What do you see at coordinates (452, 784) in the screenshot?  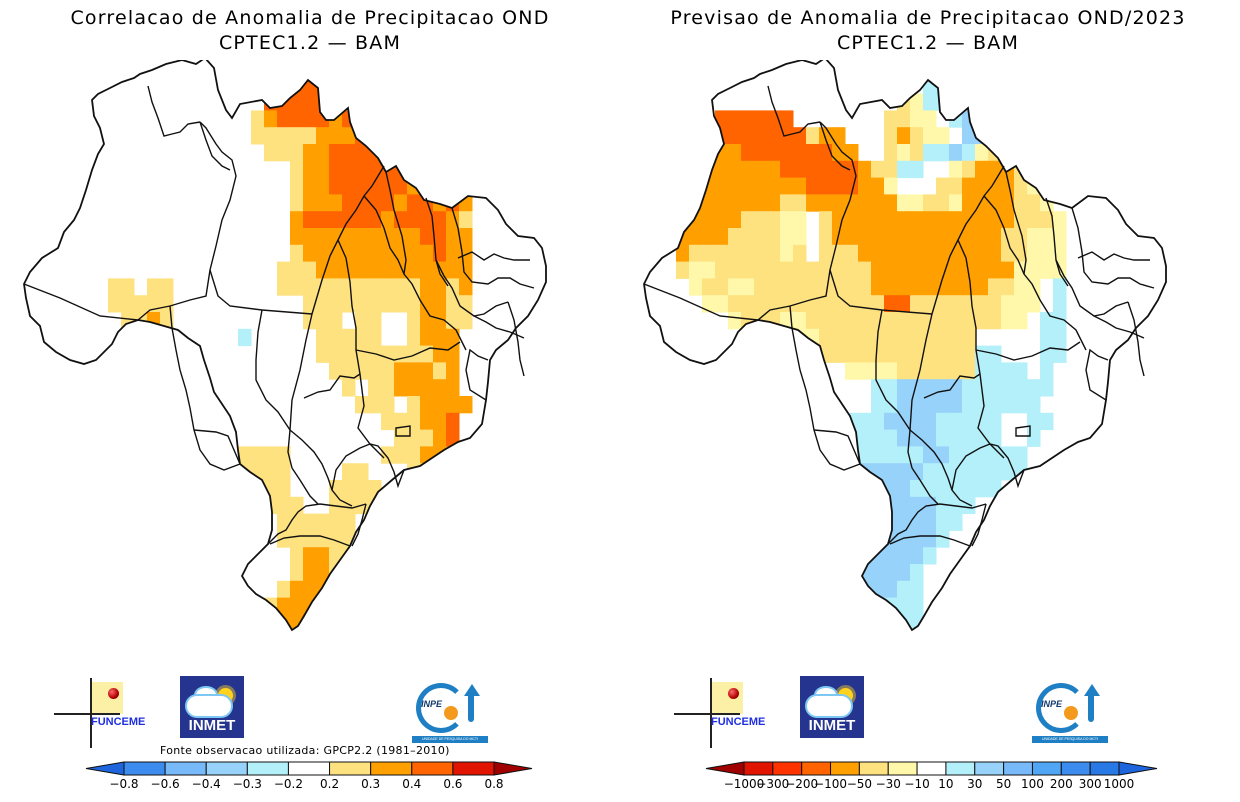 I see `colorbar-tick-label: 0.6` at bounding box center [452, 784].